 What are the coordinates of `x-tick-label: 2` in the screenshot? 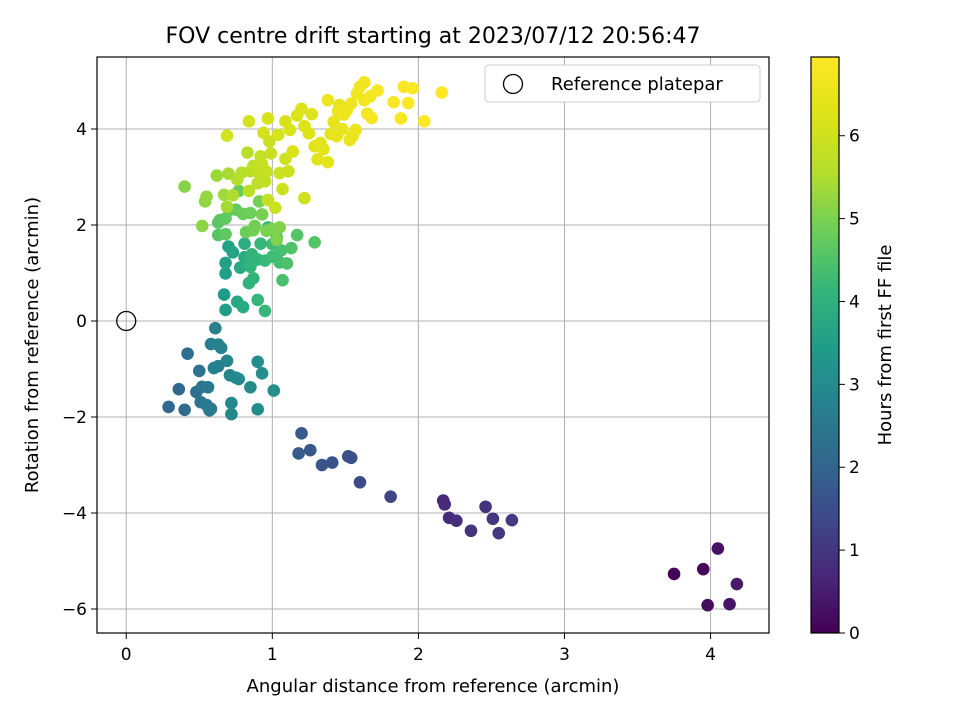 It's located at (418, 655).